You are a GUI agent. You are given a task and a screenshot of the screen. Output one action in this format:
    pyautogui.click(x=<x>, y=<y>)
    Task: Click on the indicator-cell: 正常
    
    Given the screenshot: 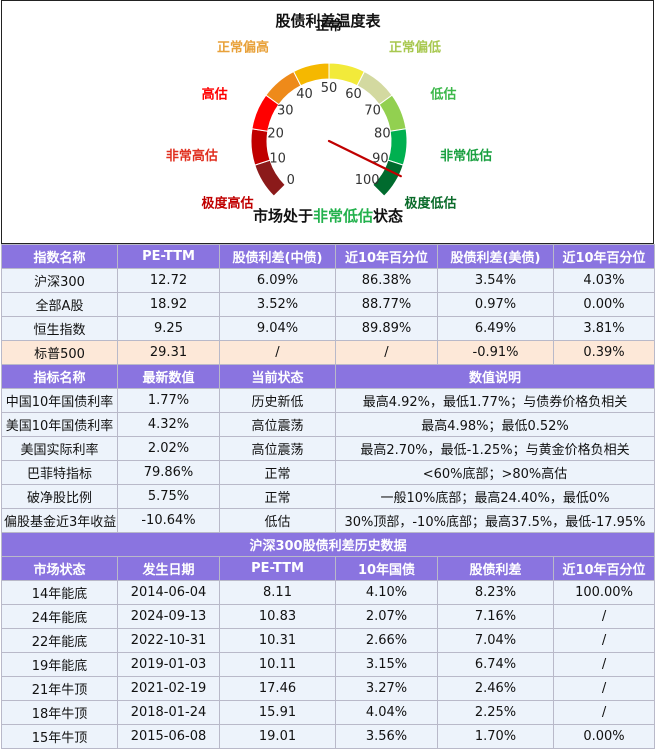 What is the action you would take?
    pyautogui.click(x=277, y=496)
    